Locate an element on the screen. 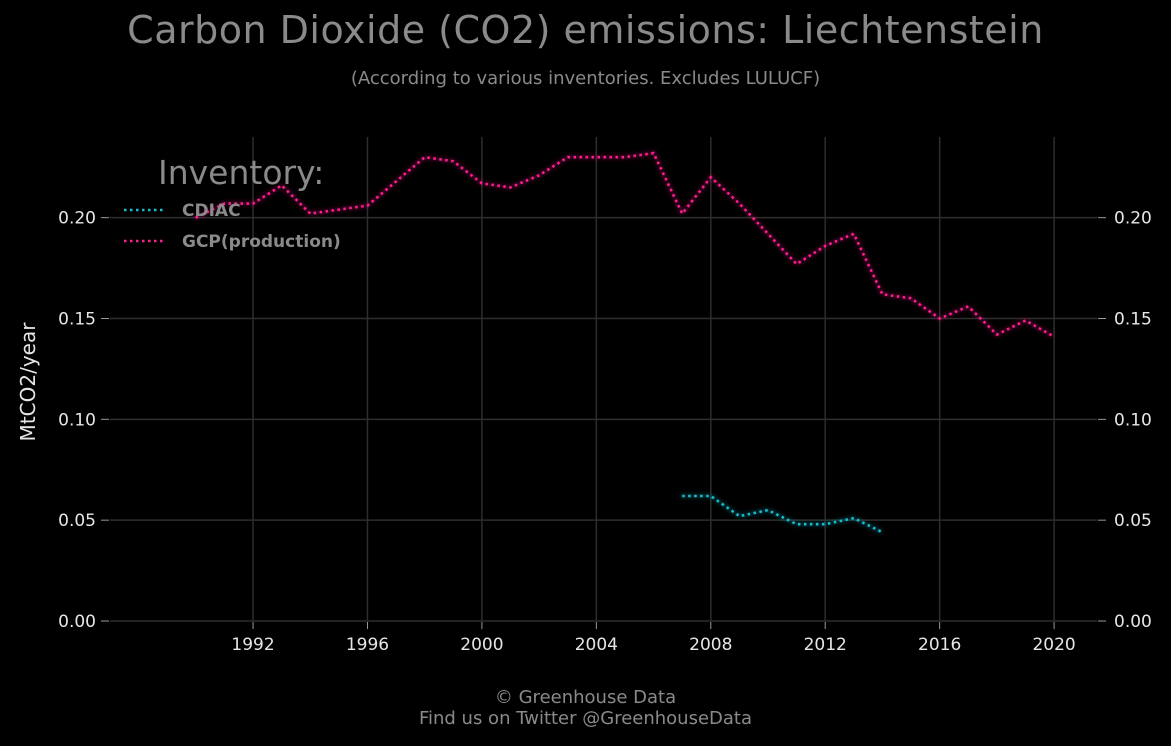 The image size is (1171, 746). footer-twitter: Find us on Twitter @GreenhouseData is located at coordinates (585, 718).